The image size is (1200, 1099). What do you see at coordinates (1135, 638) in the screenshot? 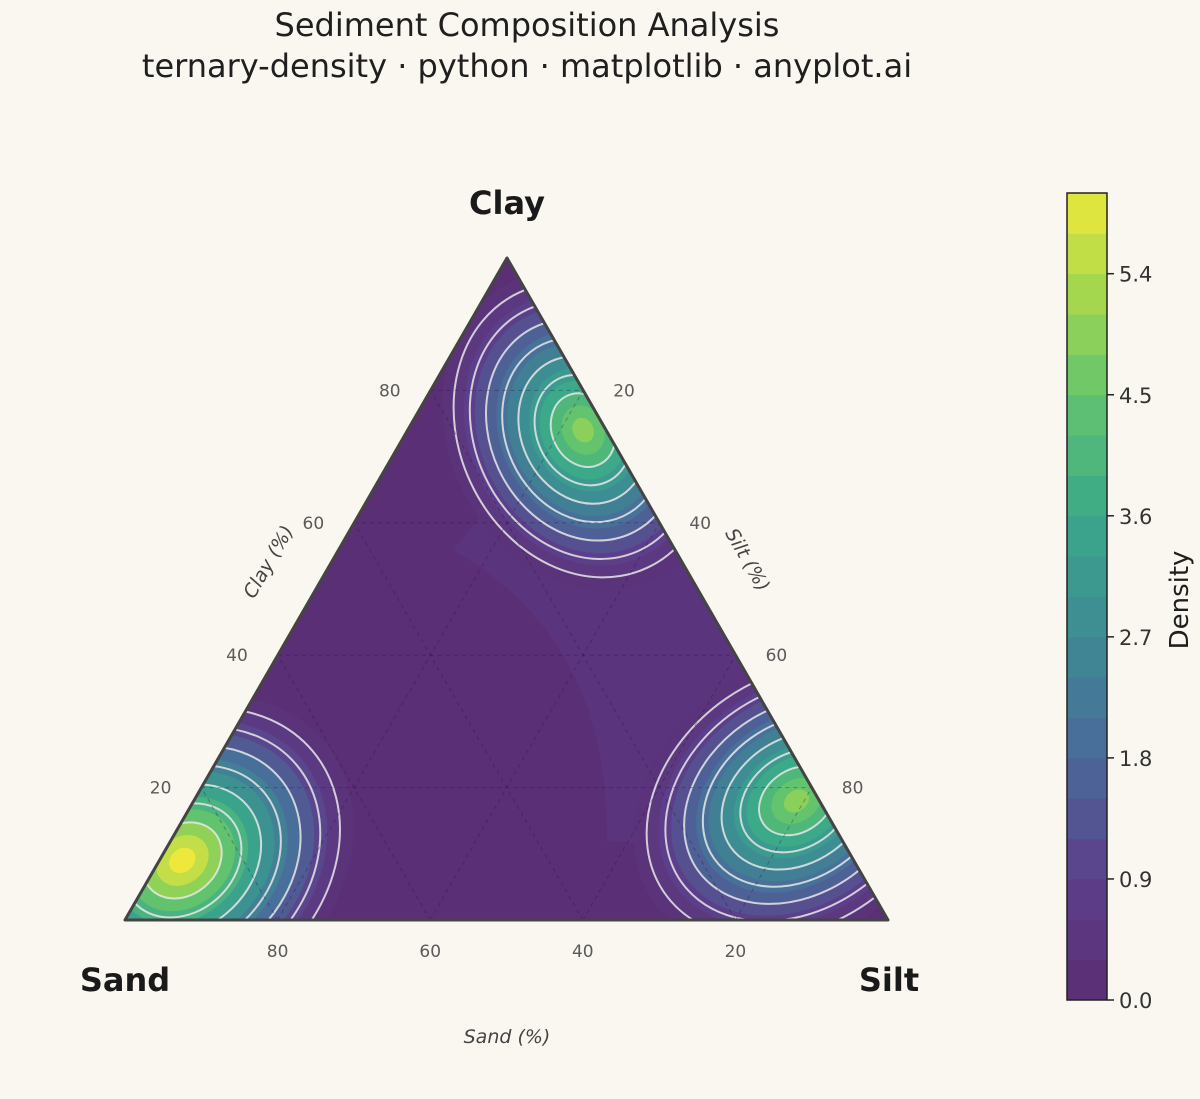
I see `colorbar-tick-label: 2.7` at bounding box center [1135, 638].